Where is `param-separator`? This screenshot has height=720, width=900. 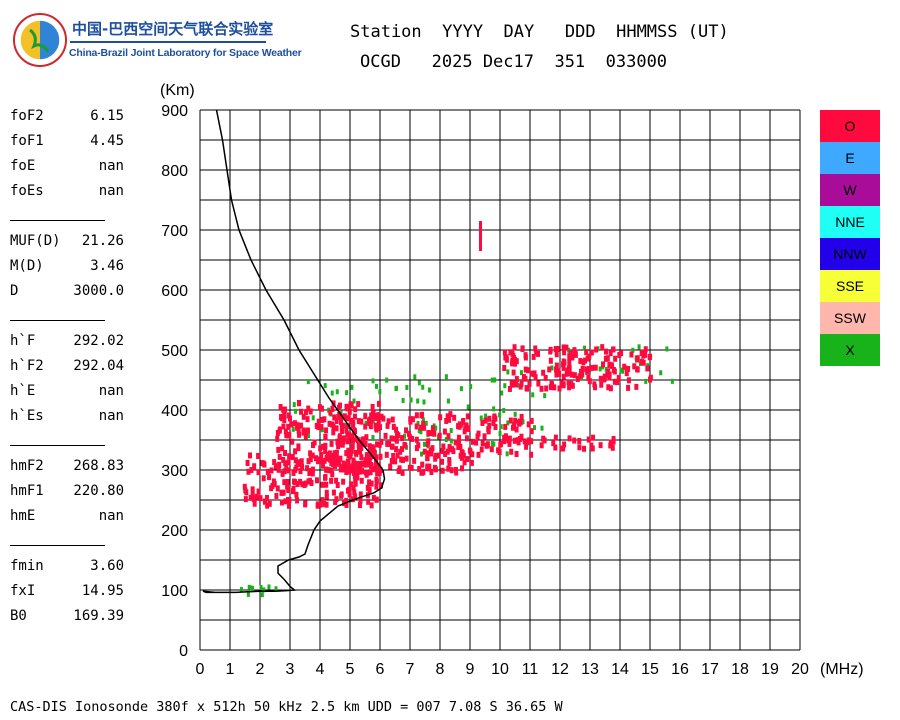
param-separator is located at coordinates (57, 220).